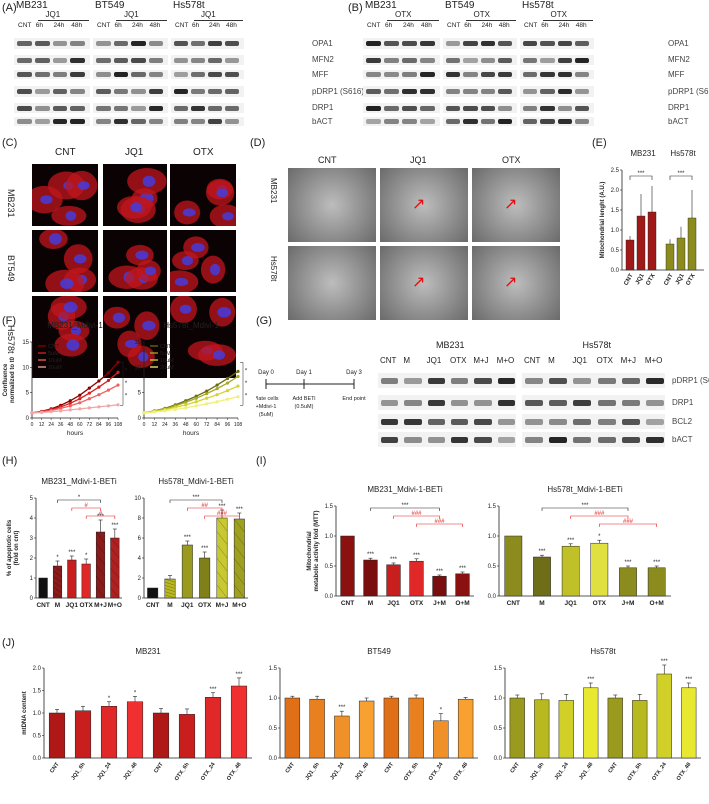 The image size is (709, 804). I want to click on y-tick-label: 4, so click(32, 519).